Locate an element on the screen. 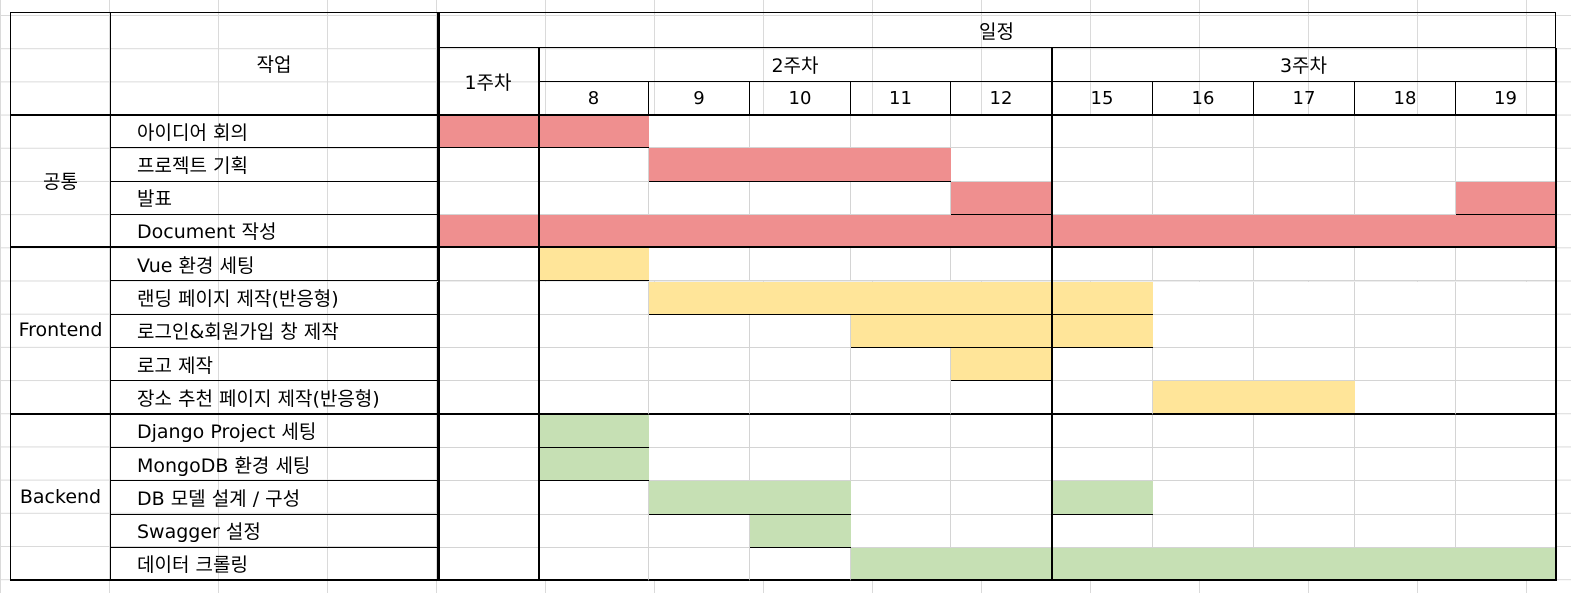 Image resolution: width=1571 pixels, height=593 pixels. task-cell: 랜딩 페이지 제작(반응형) is located at coordinates (274, 298).